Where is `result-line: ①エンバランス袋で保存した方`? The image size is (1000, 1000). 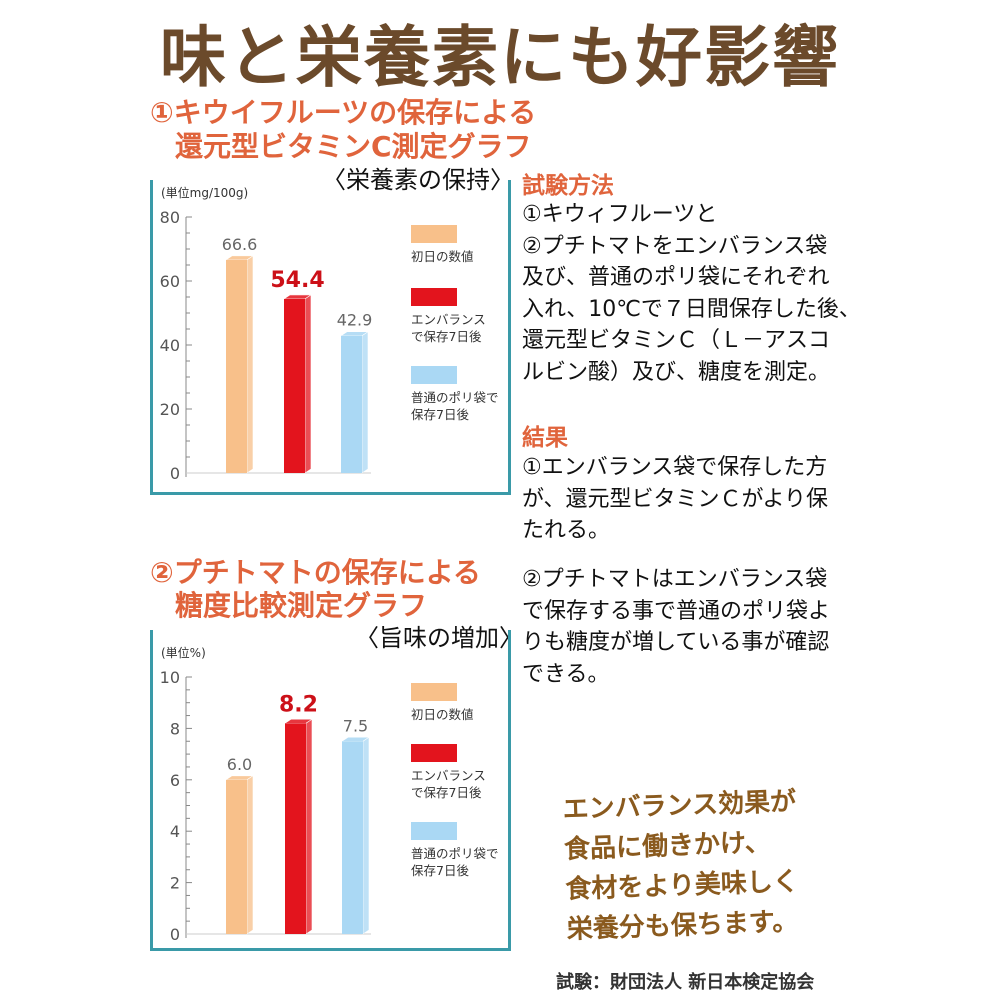 result-line: ①エンバランス袋で保存した方 is located at coordinates (675, 467).